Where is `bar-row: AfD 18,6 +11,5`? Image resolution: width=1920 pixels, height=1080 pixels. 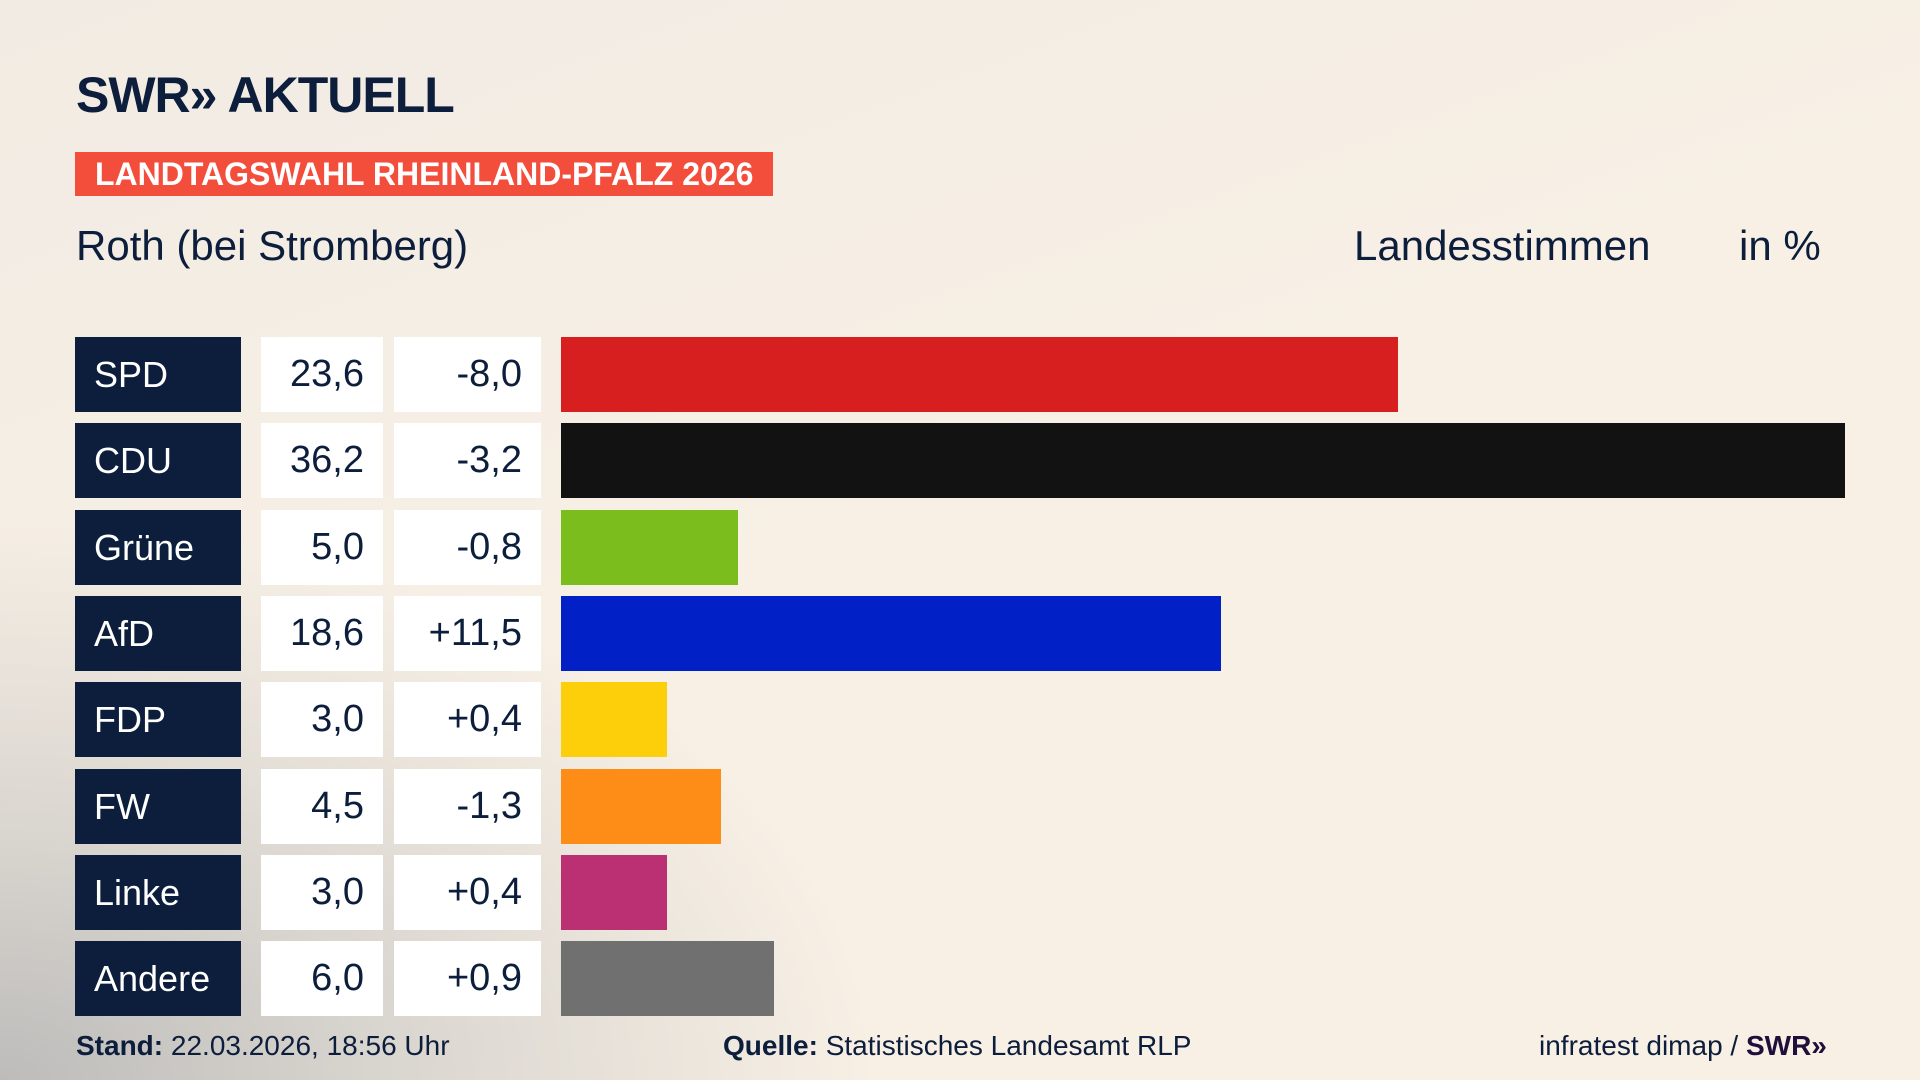
bar-row: AfD 18,6 +11,5 is located at coordinates (960, 633).